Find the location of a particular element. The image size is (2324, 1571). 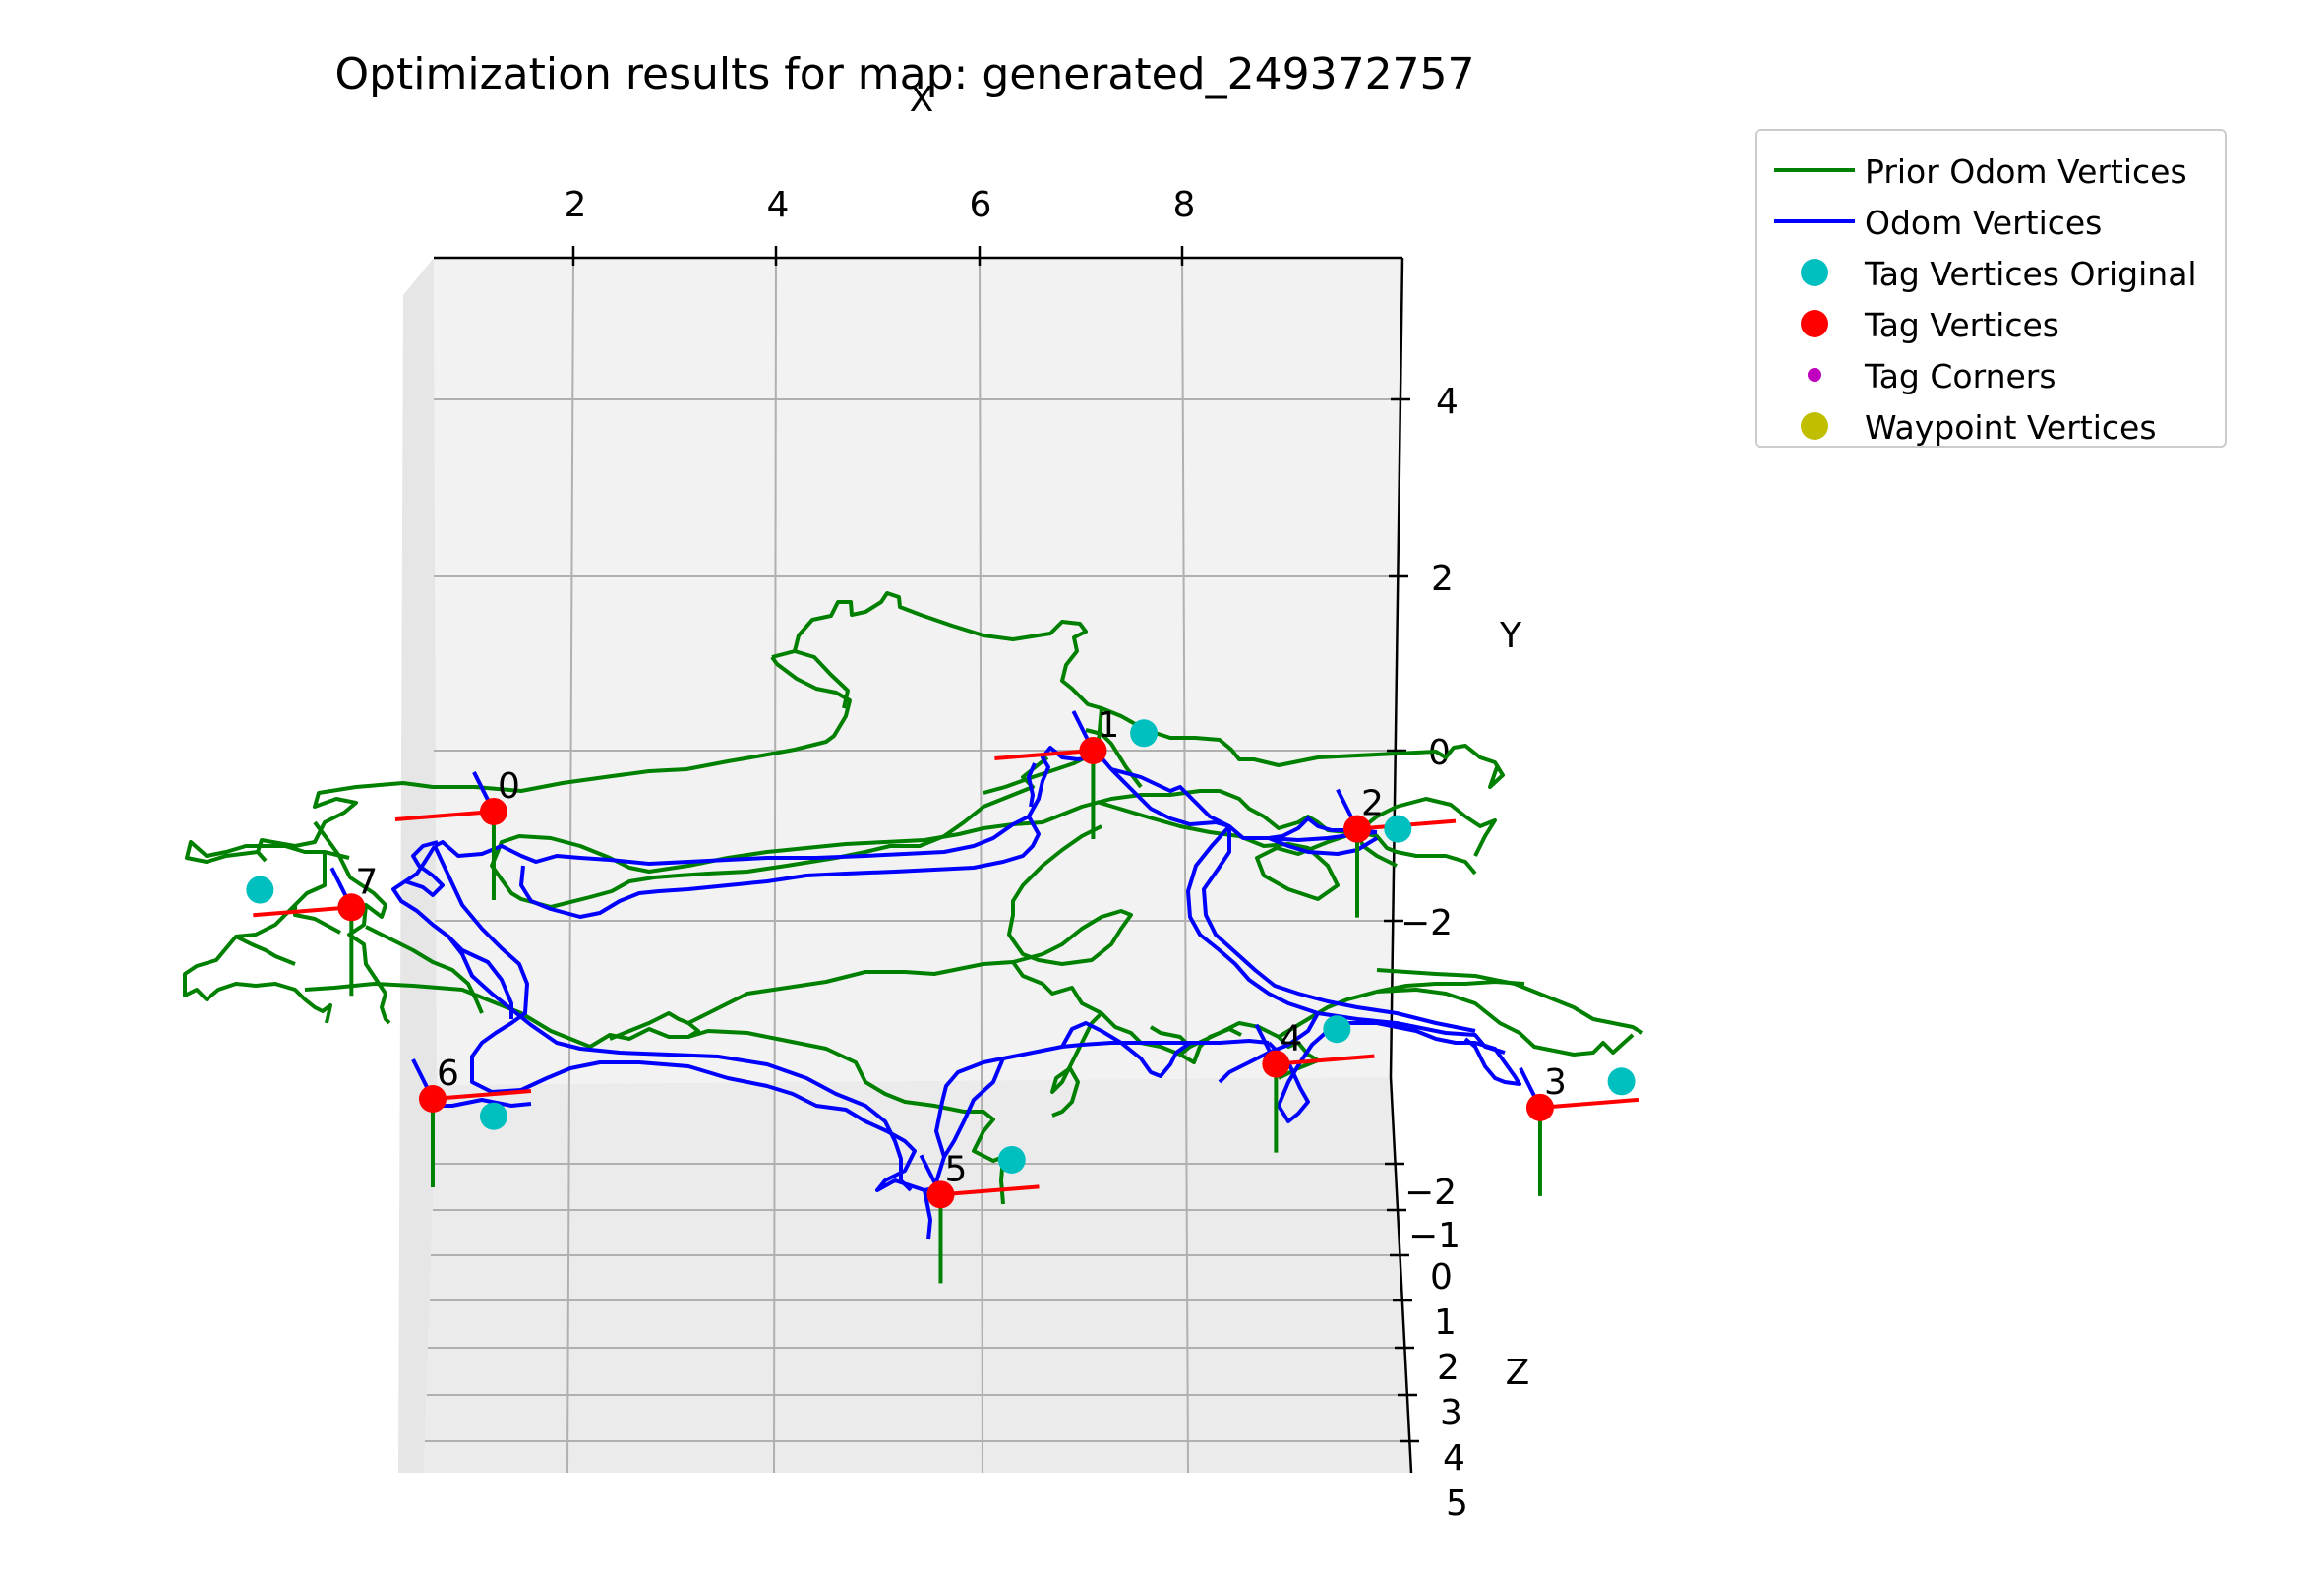

x-tick-labels: 2 4 6 8 is located at coordinates (880, 205).